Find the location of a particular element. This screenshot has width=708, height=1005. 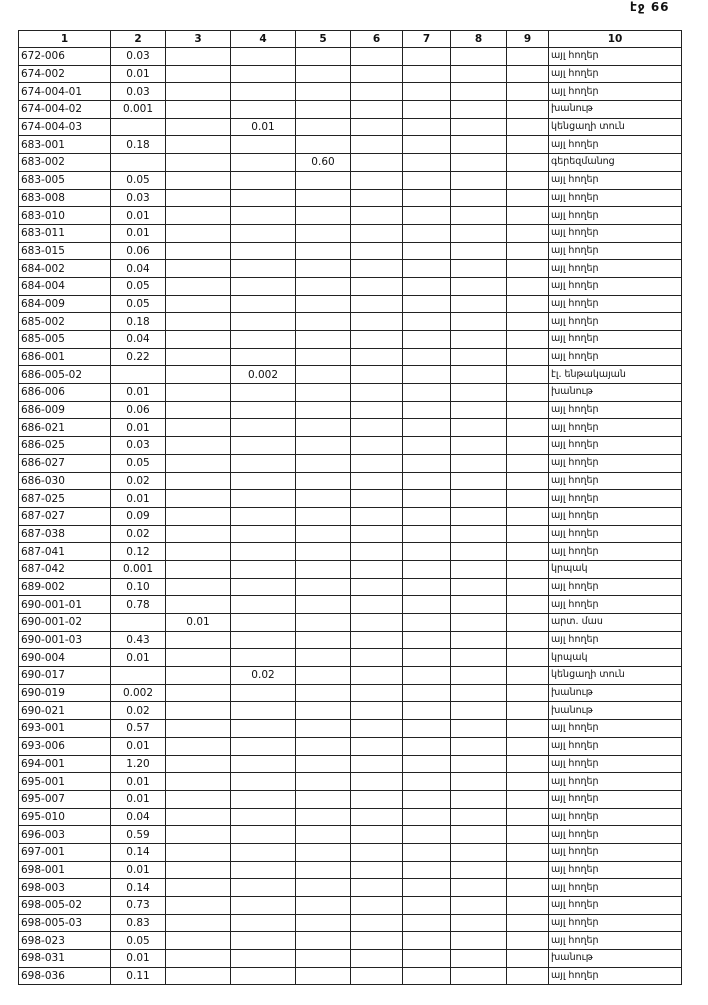

table-cell: 697-001 is located at coordinates (64, 852).